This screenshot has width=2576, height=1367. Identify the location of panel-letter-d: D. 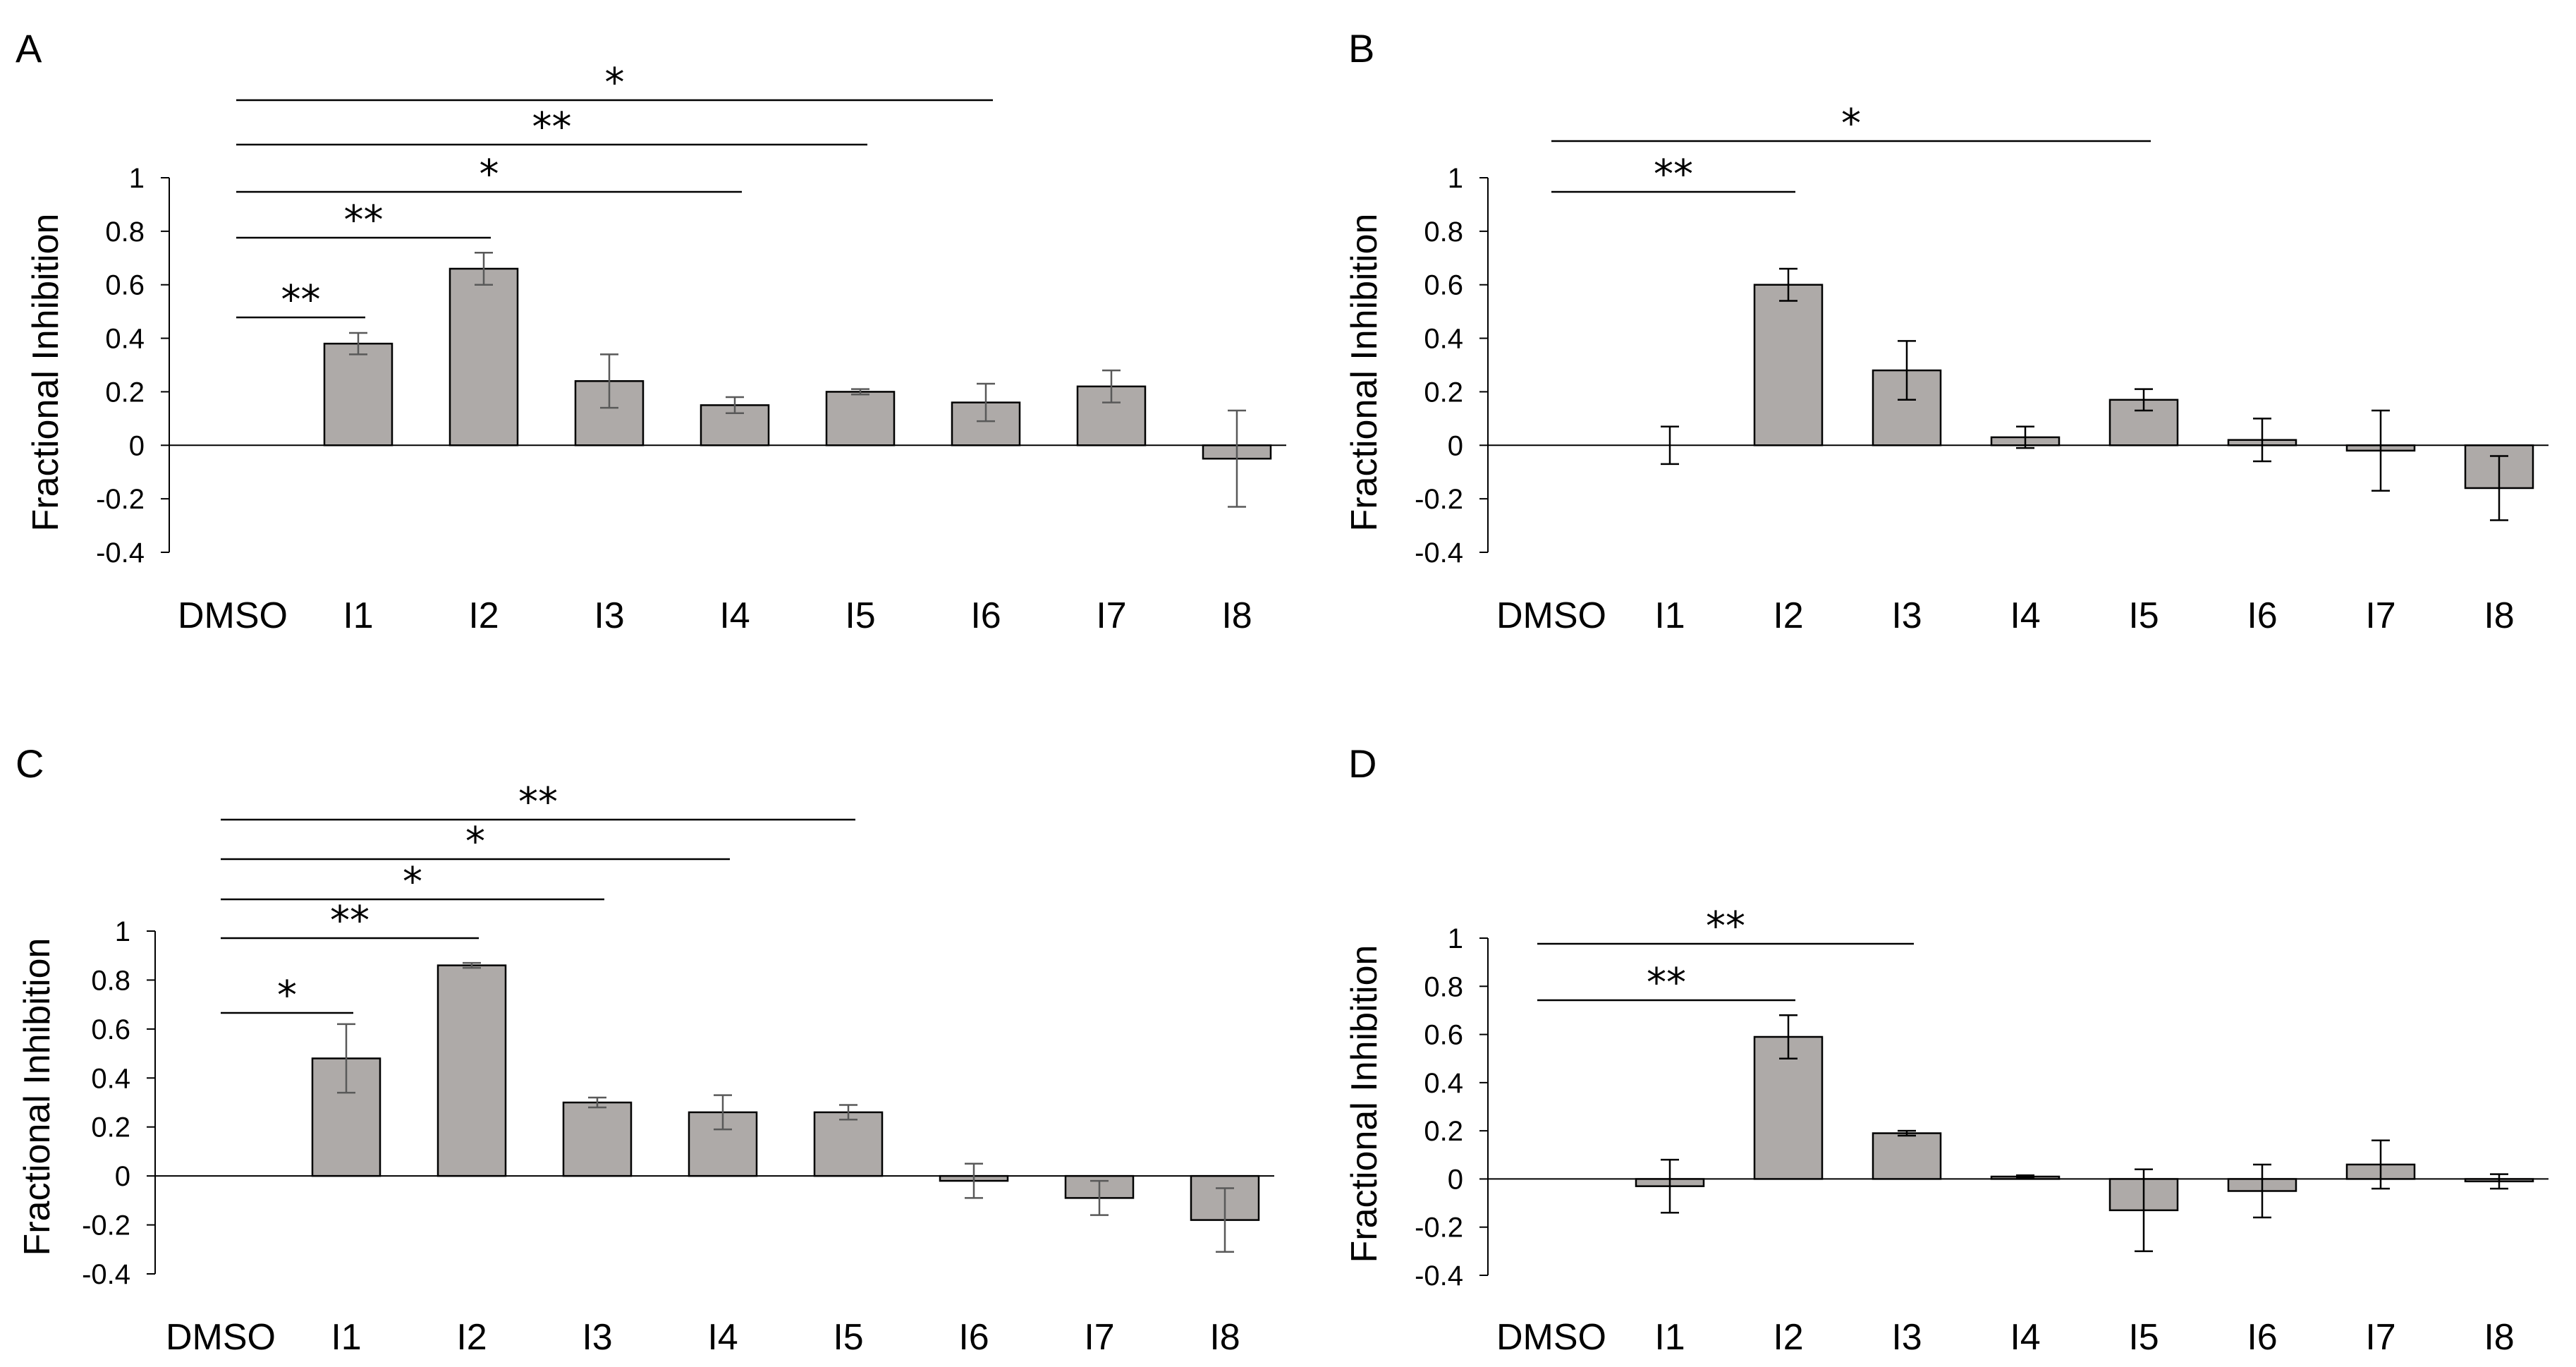
(1362, 763).